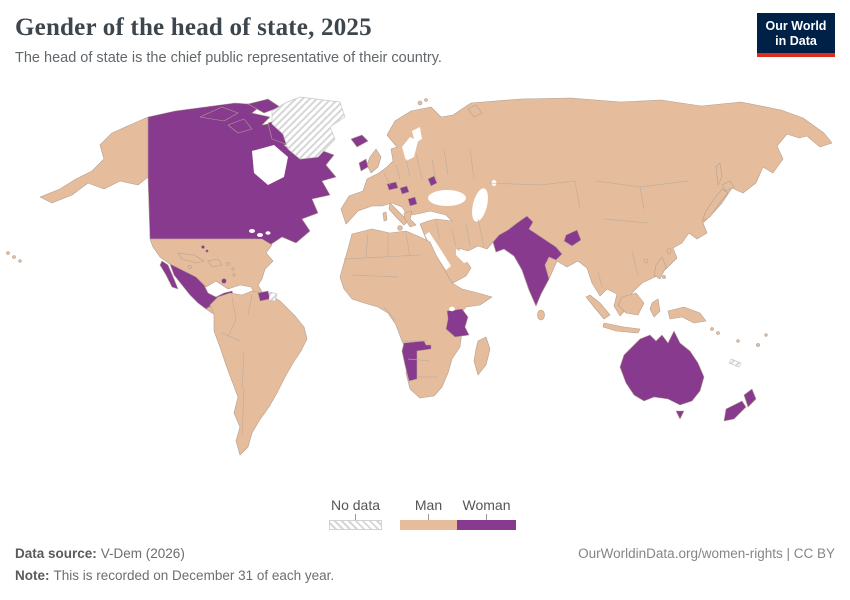  I want to click on country-alaska, so click(94, 160).